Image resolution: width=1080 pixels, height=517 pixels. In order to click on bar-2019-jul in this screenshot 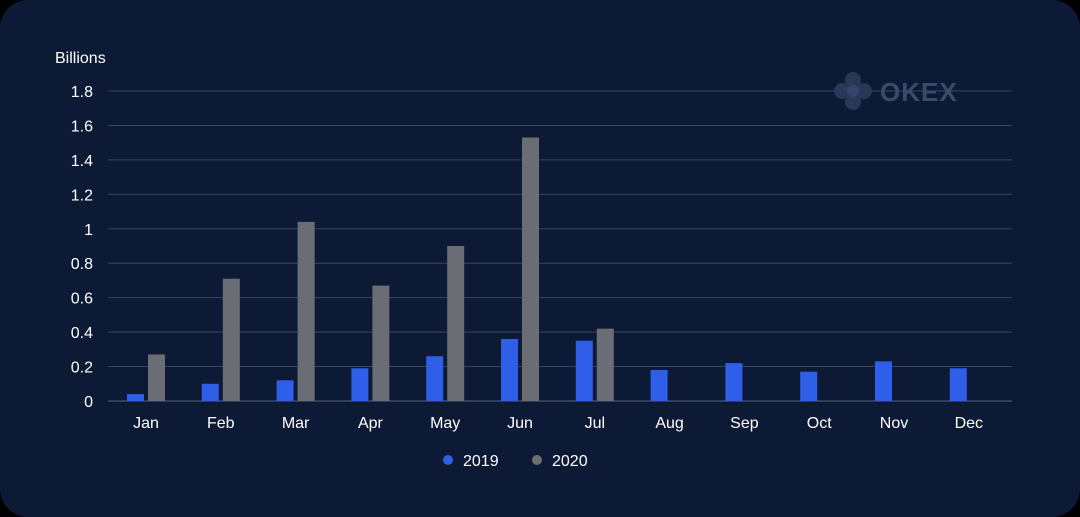, I will do `click(584, 370)`.